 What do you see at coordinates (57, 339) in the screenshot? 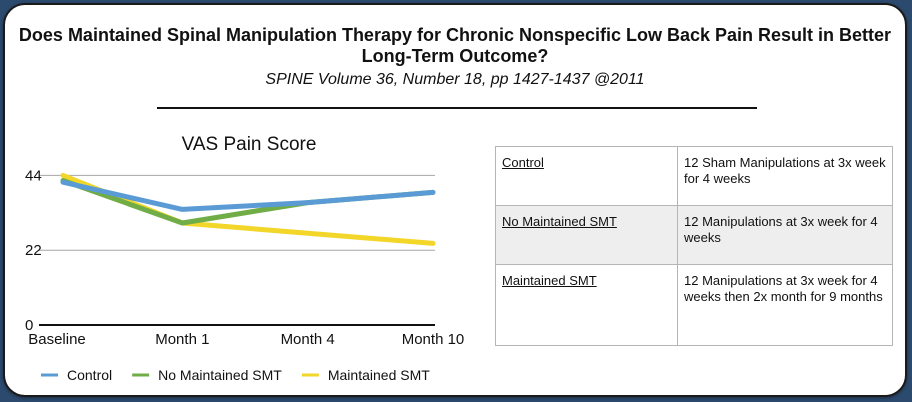
I see `x-tick-label: Baseline` at bounding box center [57, 339].